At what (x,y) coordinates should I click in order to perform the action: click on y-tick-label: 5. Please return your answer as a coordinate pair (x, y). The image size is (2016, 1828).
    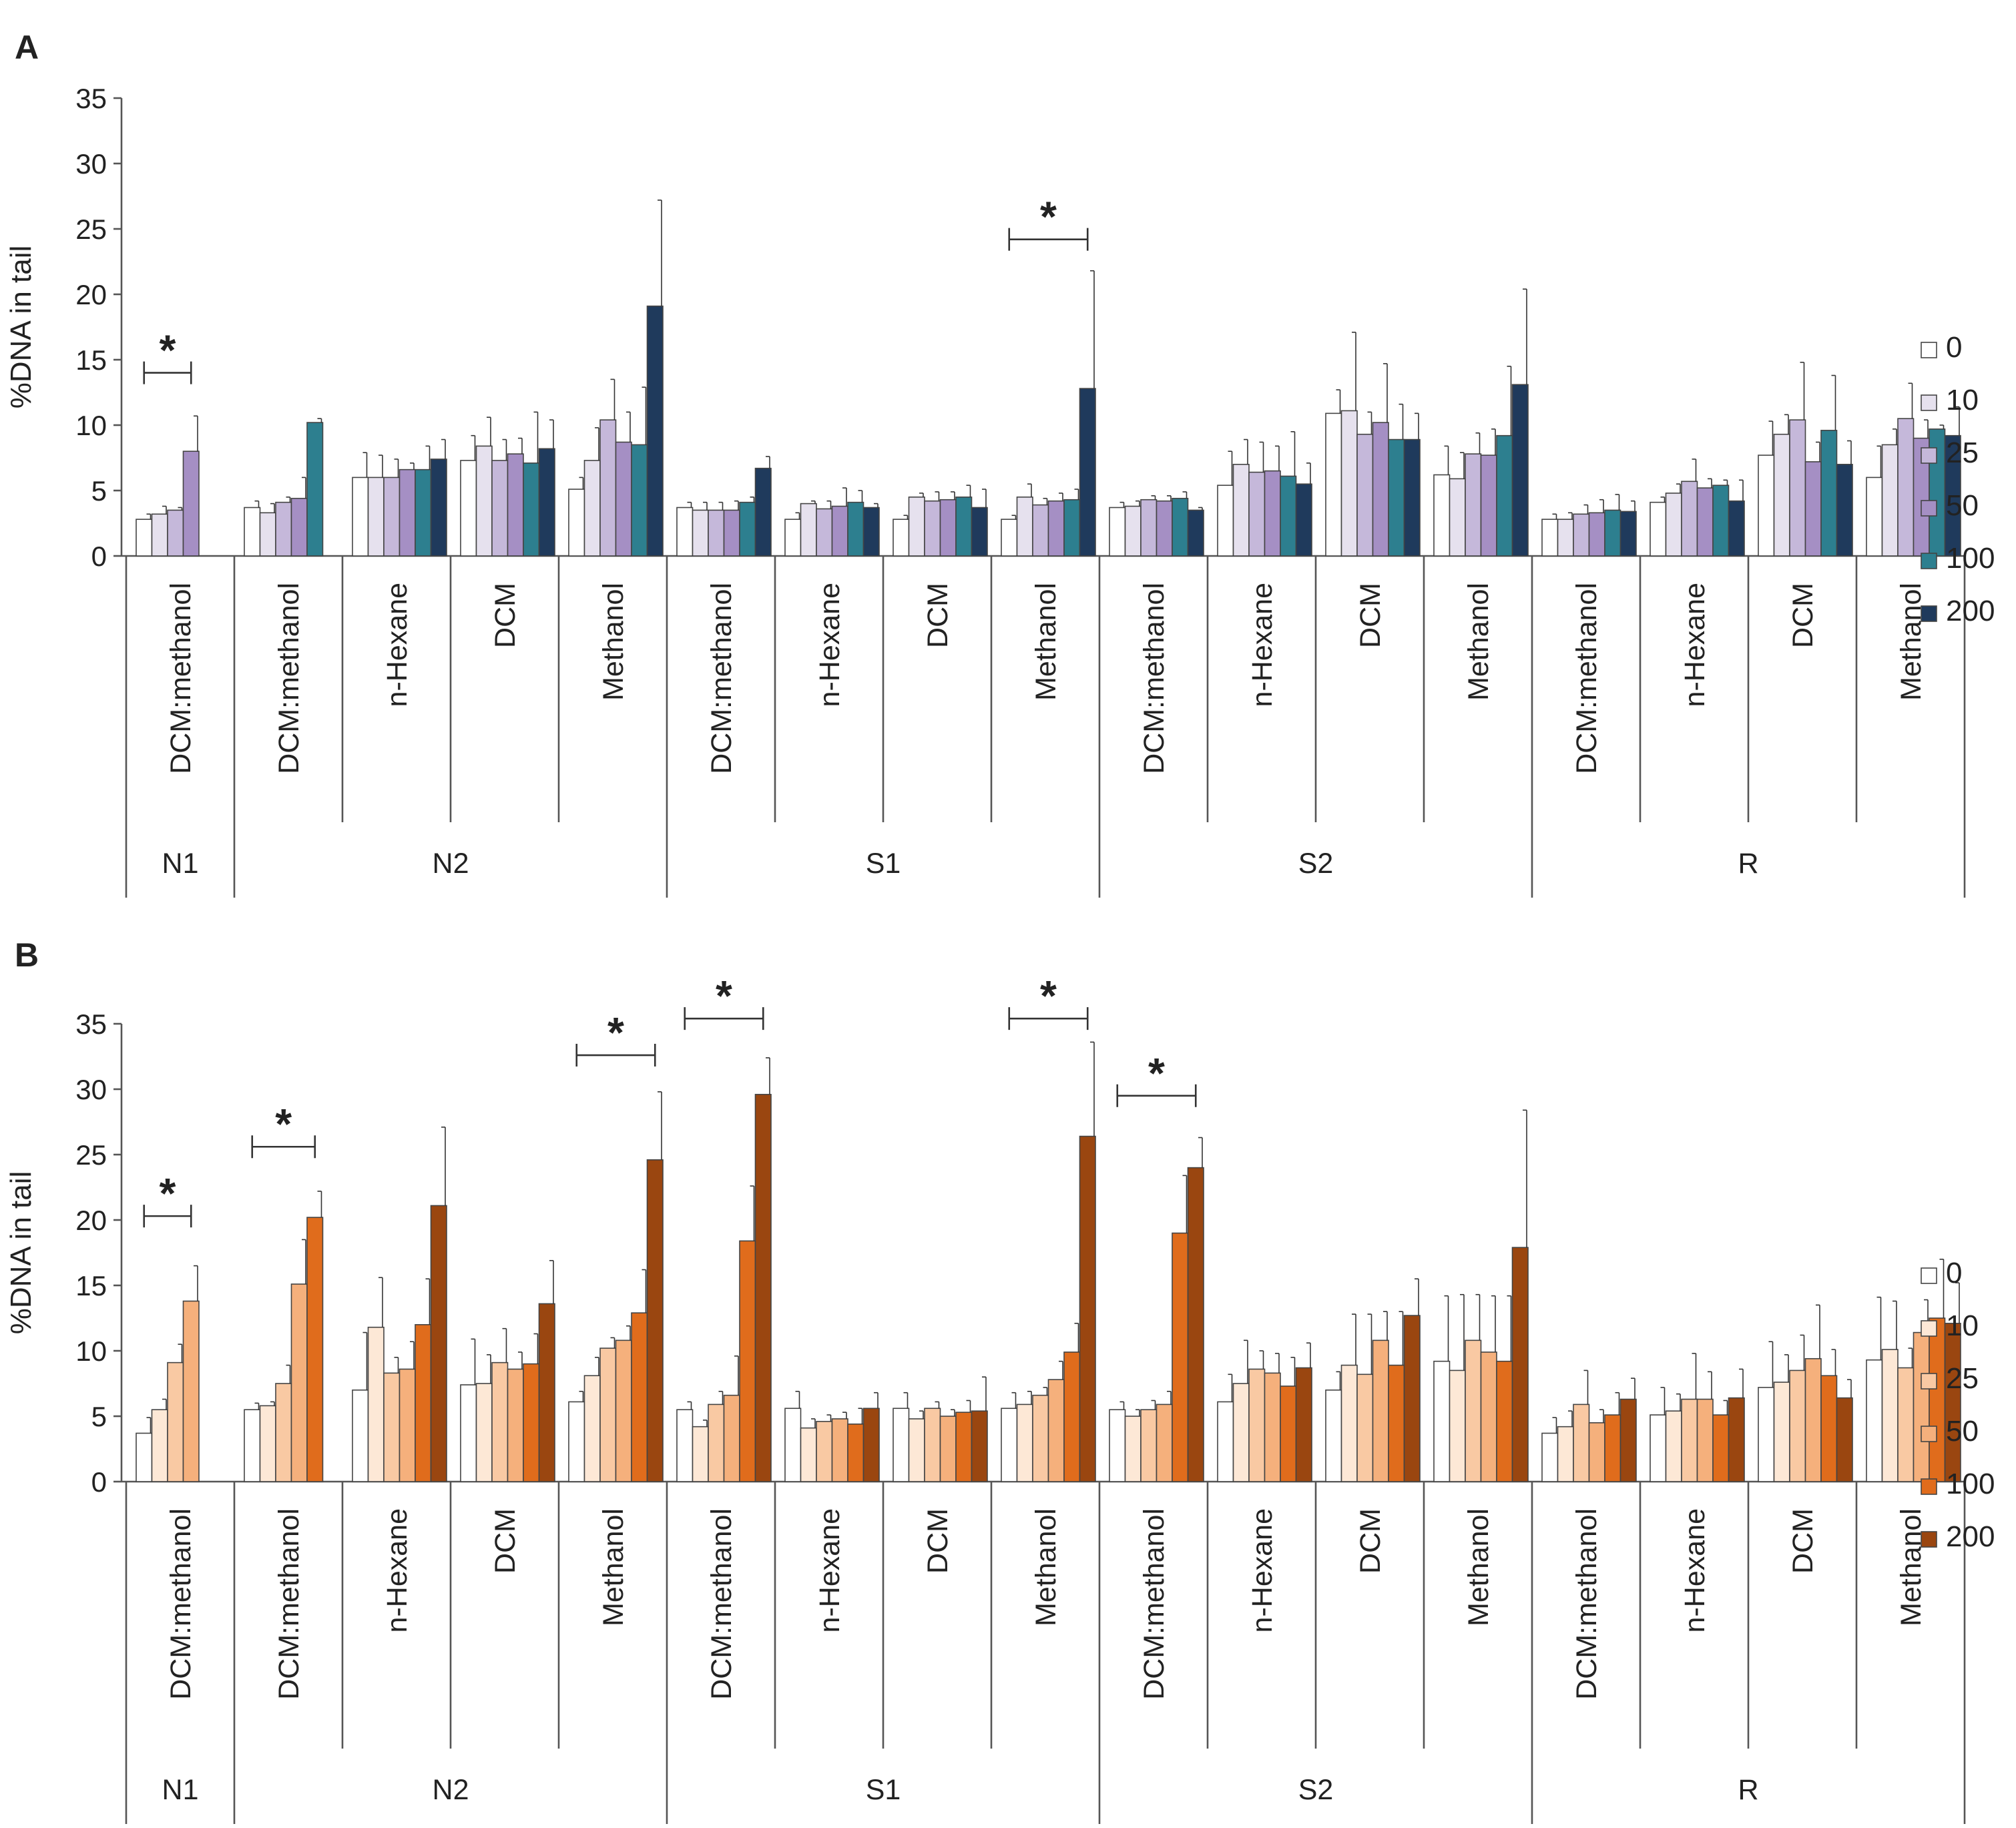
    Looking at the image, I should click on (99, 1417).